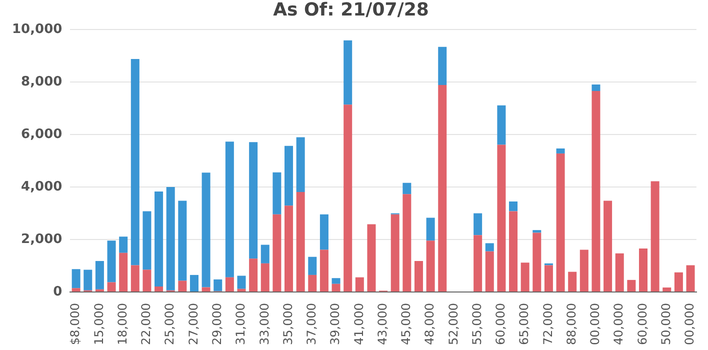 The width and height of the screenshot is (708, 350). I want to click on x-tick-label: 43,000, so click(382, 324).